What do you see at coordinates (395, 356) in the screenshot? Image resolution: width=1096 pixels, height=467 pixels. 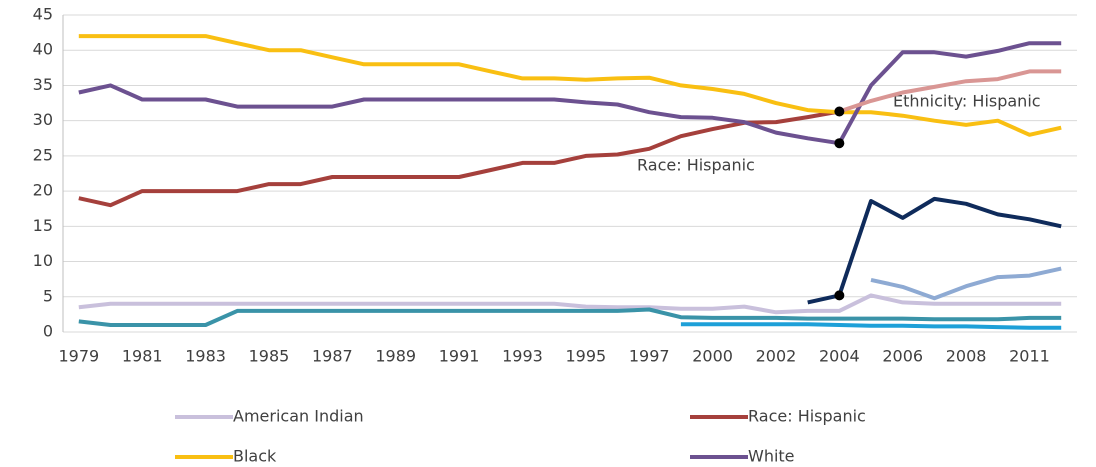 I see `x-tick-label: 1989` at bounding box center [395, 356].